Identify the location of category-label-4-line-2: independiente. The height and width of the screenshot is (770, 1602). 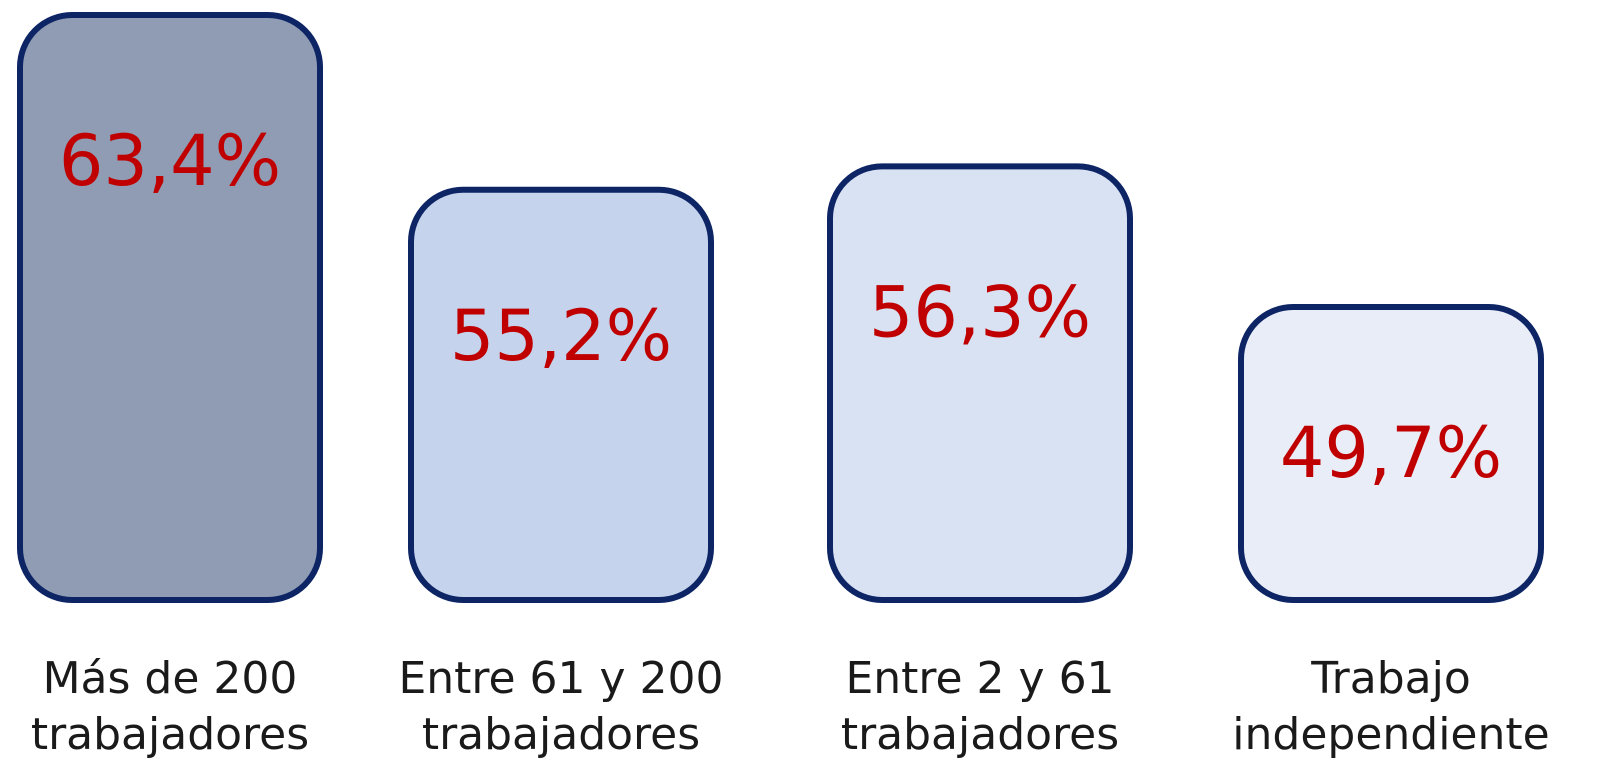
(1390, 734).